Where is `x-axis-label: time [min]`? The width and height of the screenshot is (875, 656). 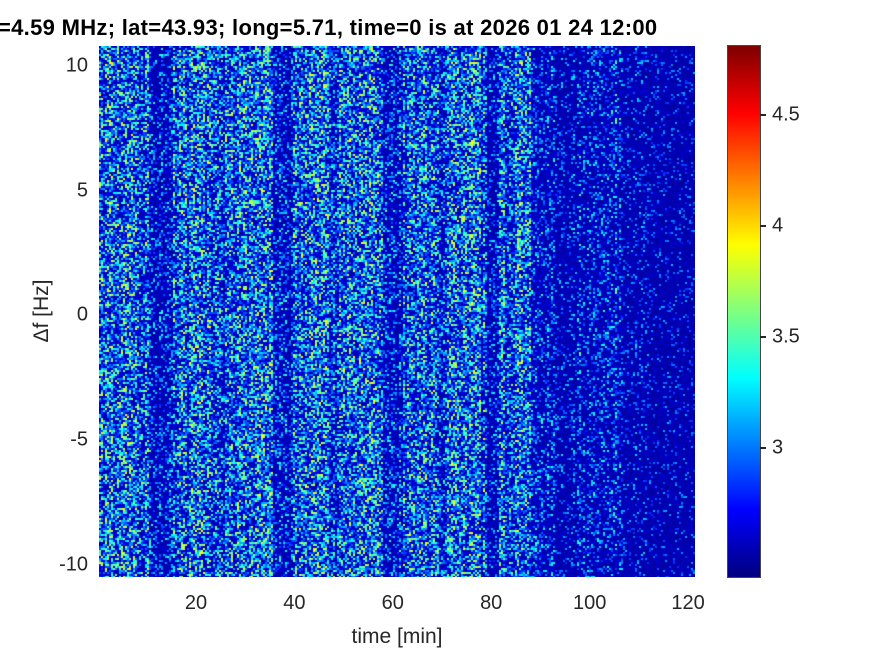
x-axis-label: time [min] is located at coordinates (397, 636).